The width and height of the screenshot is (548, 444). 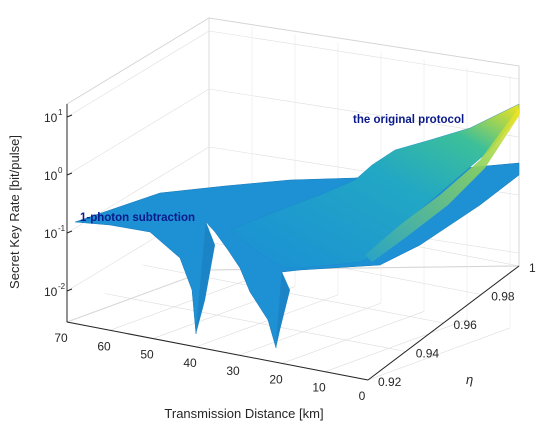 What do you see at coordinates (390, 382) in the screenshot?
I see `y-tick-label: 0.92` at bounding box center [390, 382].